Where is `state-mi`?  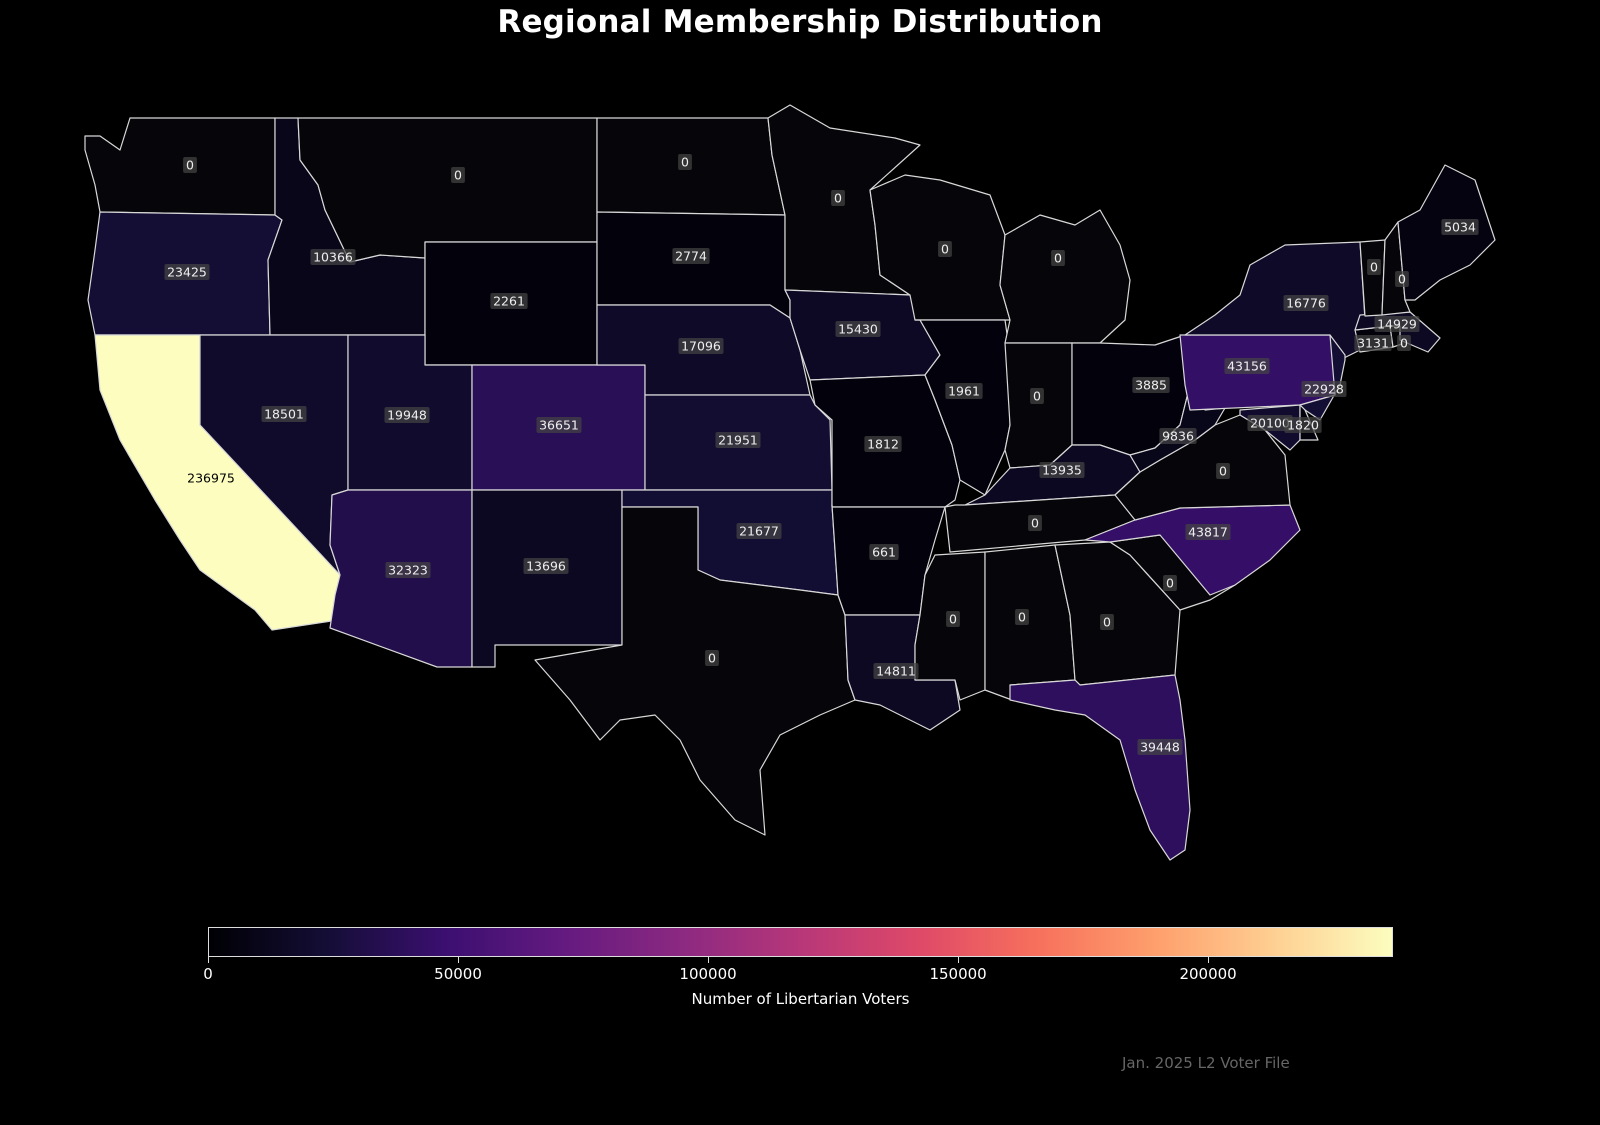
state-mi is located at coordinates (1065, 276).